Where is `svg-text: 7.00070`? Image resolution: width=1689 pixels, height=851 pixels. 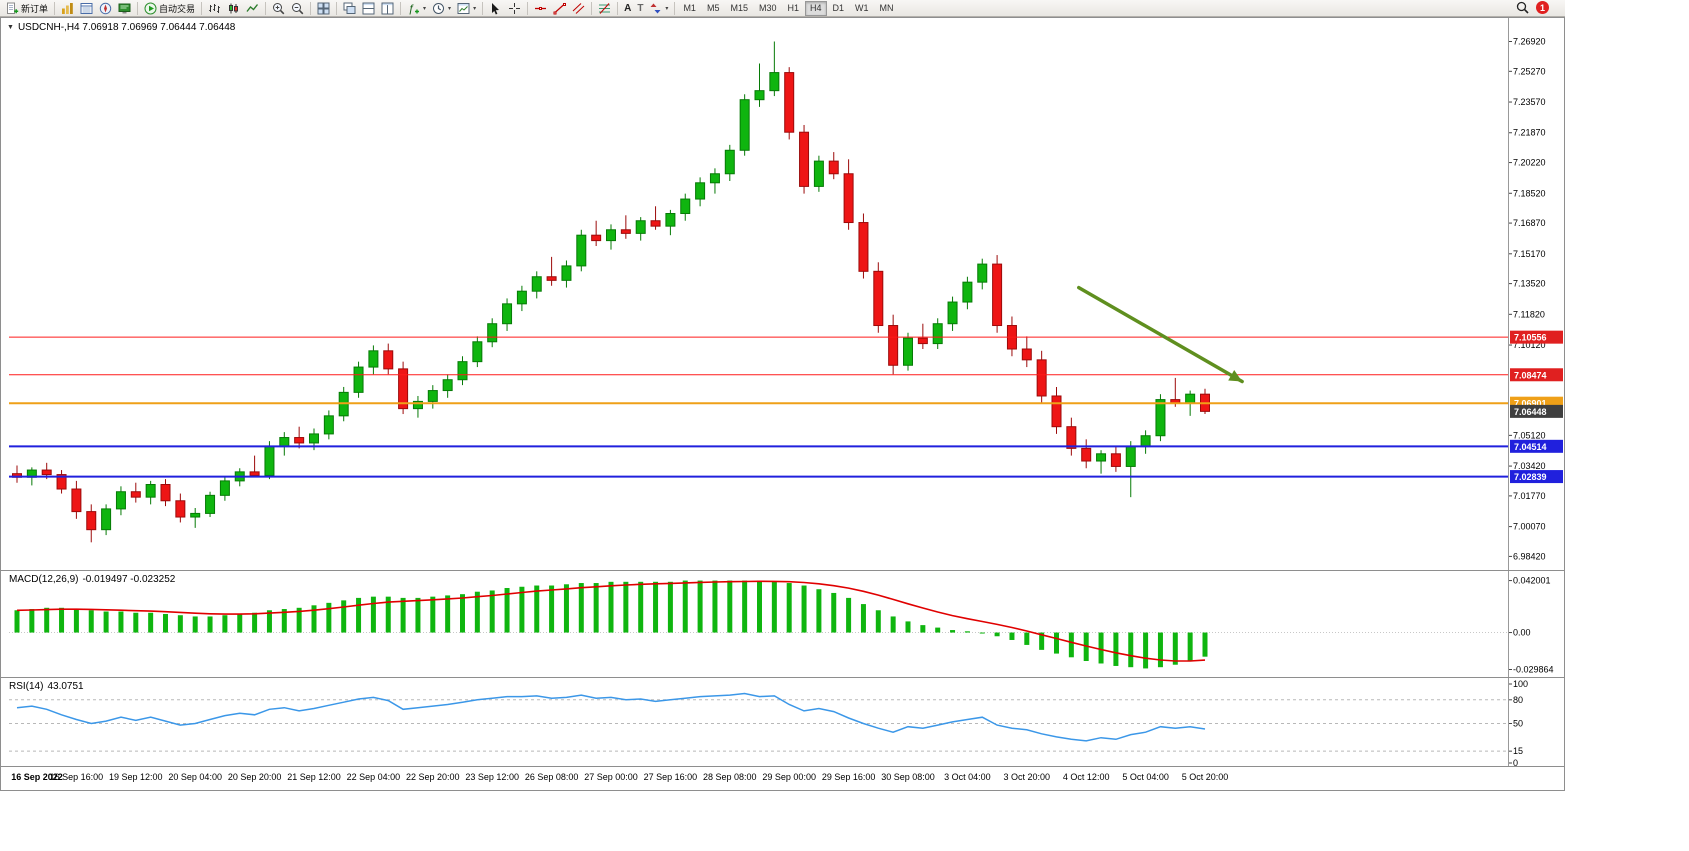
svg-text: 7.00070 is located at coordinates (1529, 527).